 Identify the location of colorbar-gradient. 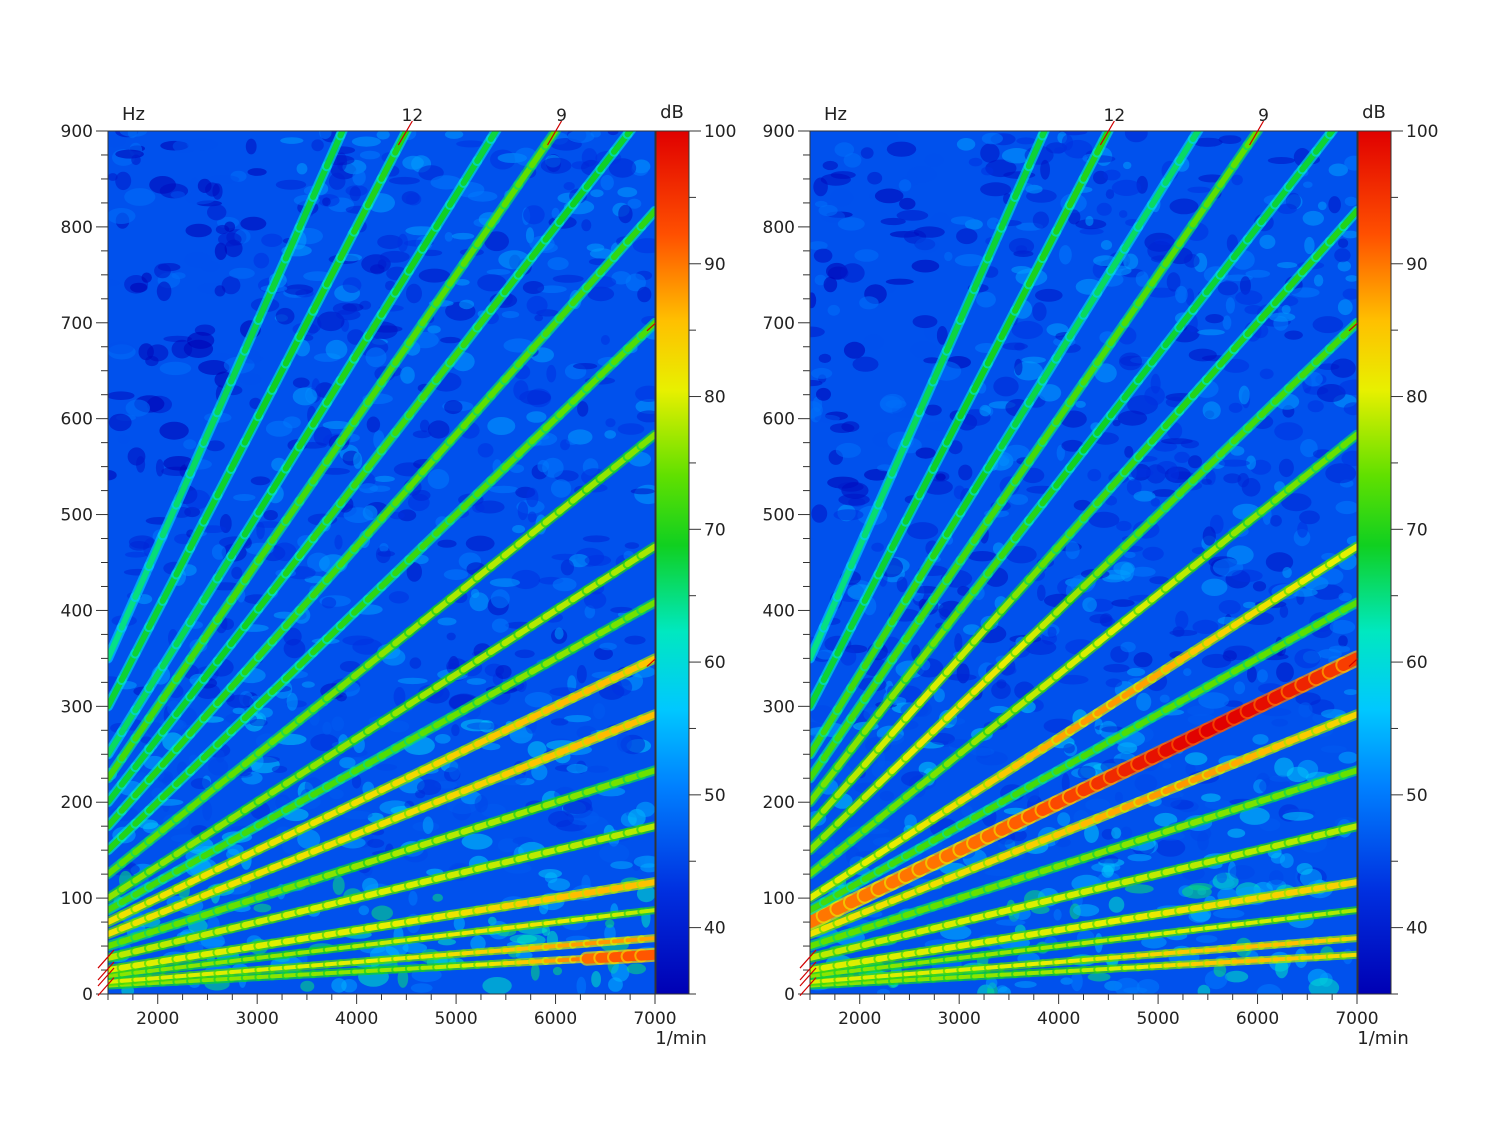
(672, 562).